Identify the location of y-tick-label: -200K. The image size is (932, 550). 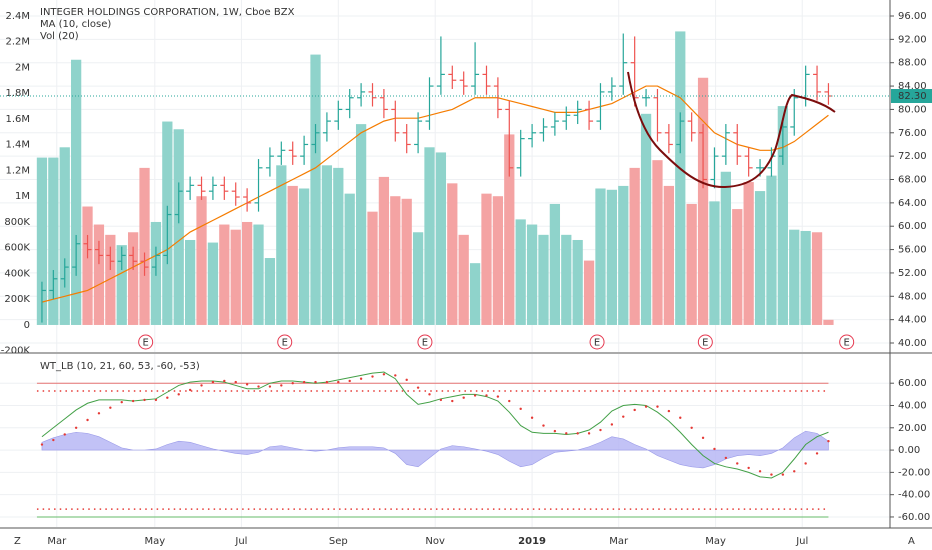
(16, 351).